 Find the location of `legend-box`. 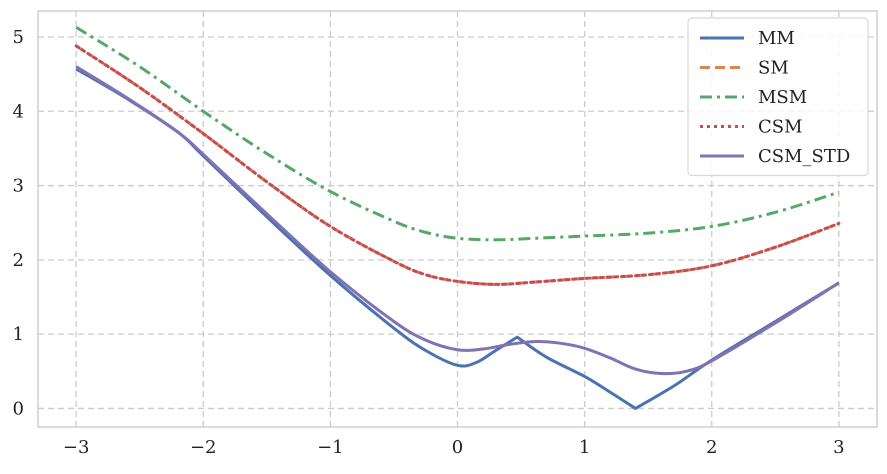

legend-box is located at coordinates (778, 97).